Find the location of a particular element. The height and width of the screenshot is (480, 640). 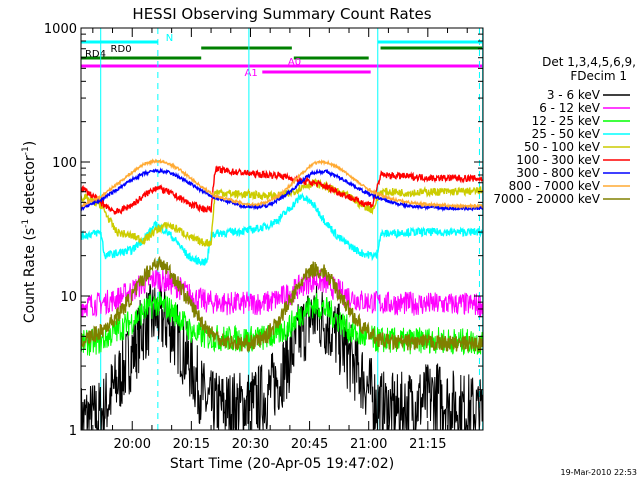

legend-entry-label: 6 - 12 keV is located at coordinates (570, 108).